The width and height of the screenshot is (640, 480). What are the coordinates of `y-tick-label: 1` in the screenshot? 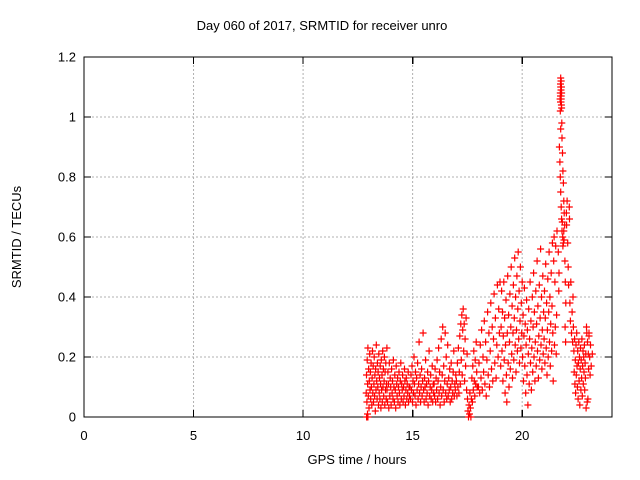 It's located at (72, 117).